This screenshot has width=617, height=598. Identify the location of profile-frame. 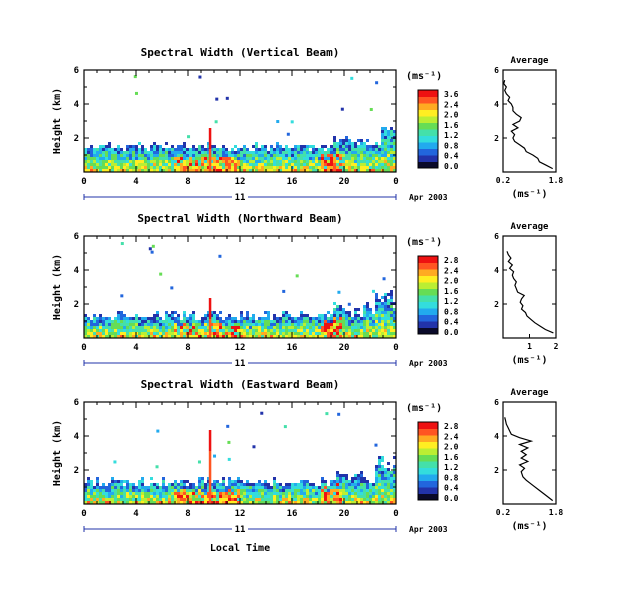
(529, 121).